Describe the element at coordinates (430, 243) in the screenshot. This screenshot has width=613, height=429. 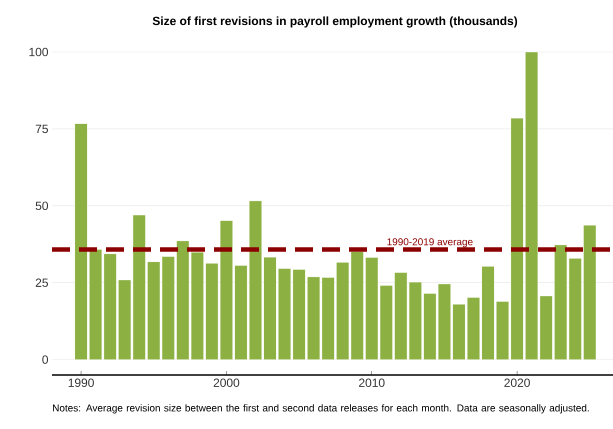
I see `ref-line-label: 1990-2019 average` at that location.